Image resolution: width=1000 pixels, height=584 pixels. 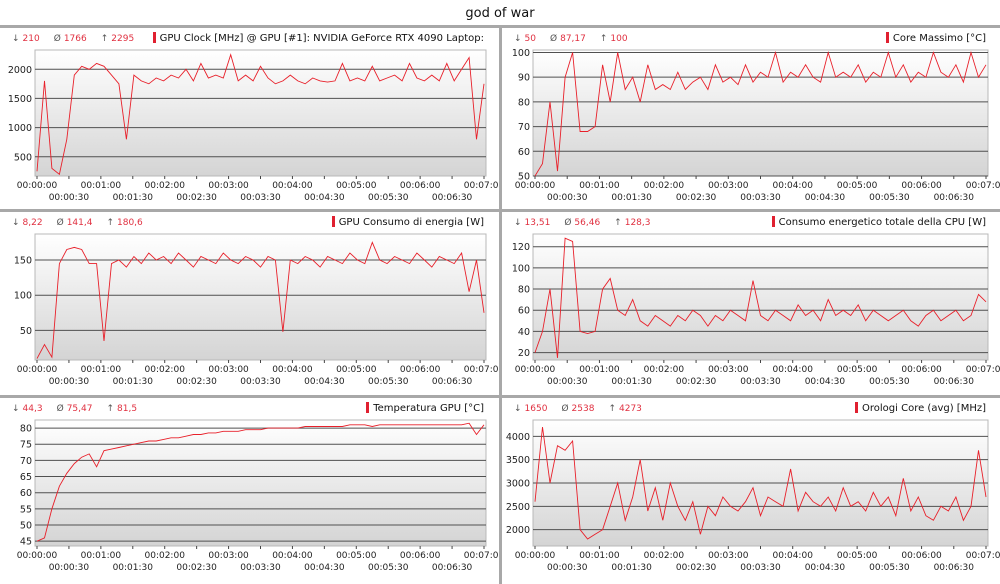 What do you see at coordinates (630, 409) in the screenshot?
I see `stat-max: 4273` at bounding box center [630, 409].